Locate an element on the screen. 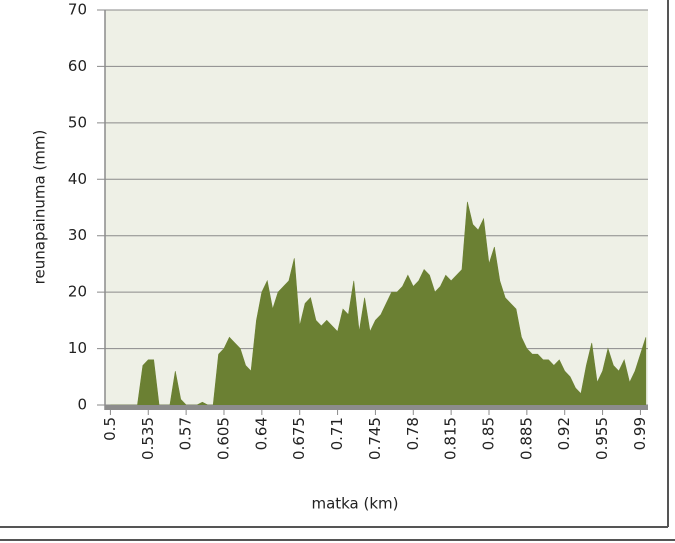 The image size is (675, 543). x-tick-label: 0.99 is located at coordinates (640, 433).